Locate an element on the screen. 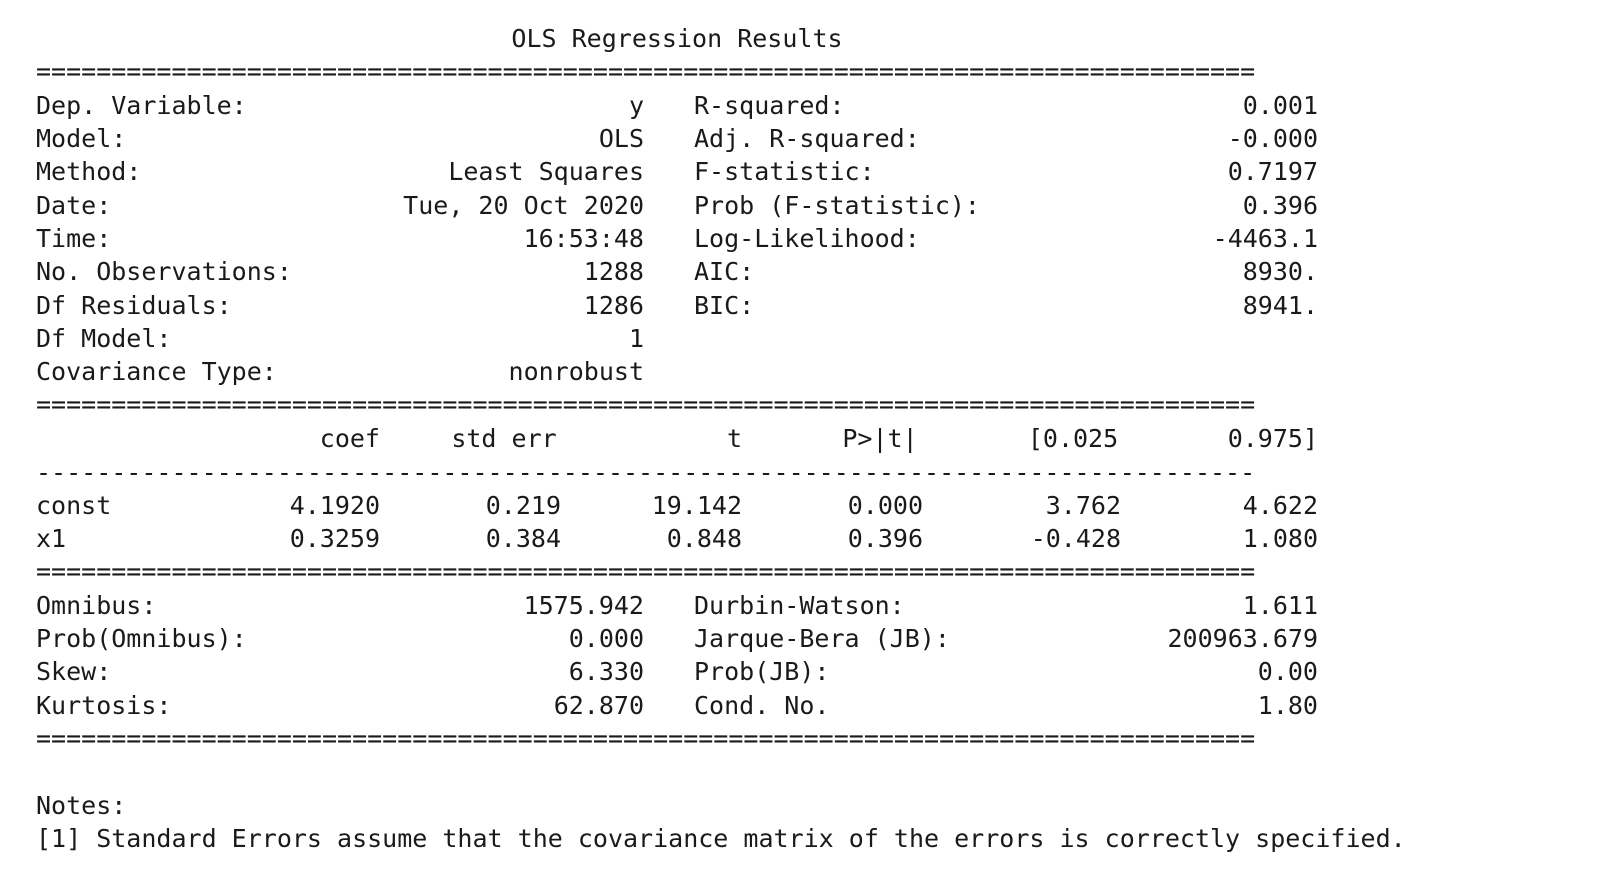 This screenshot has height=893, width=1600. cell-coef: 0.3259 is located at coordinates (334, 538).